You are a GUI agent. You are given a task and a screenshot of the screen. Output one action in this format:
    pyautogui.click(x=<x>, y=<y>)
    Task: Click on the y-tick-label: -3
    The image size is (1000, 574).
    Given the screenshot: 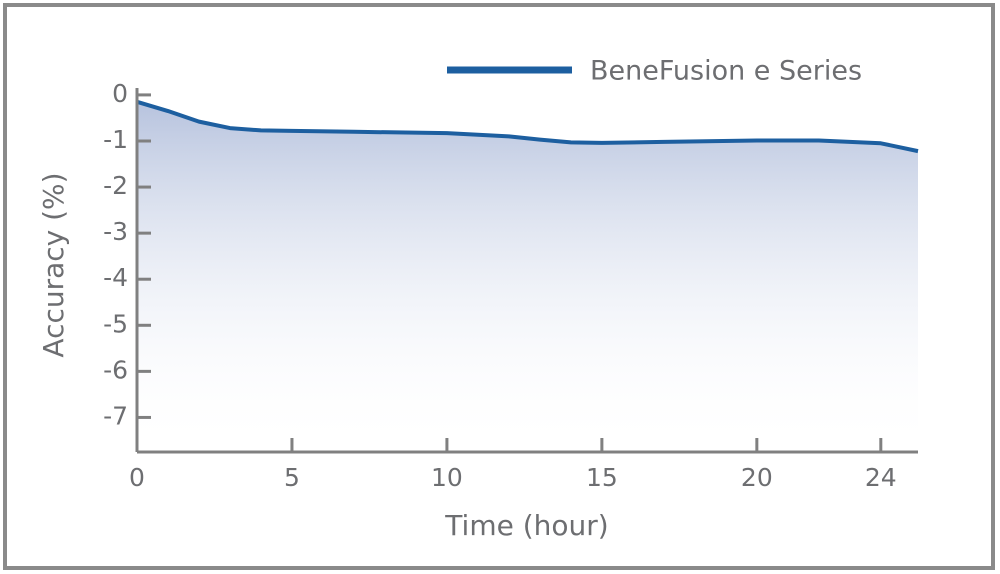 What is the action you would take?
    pyautogui.click(x=115, y=231)
    